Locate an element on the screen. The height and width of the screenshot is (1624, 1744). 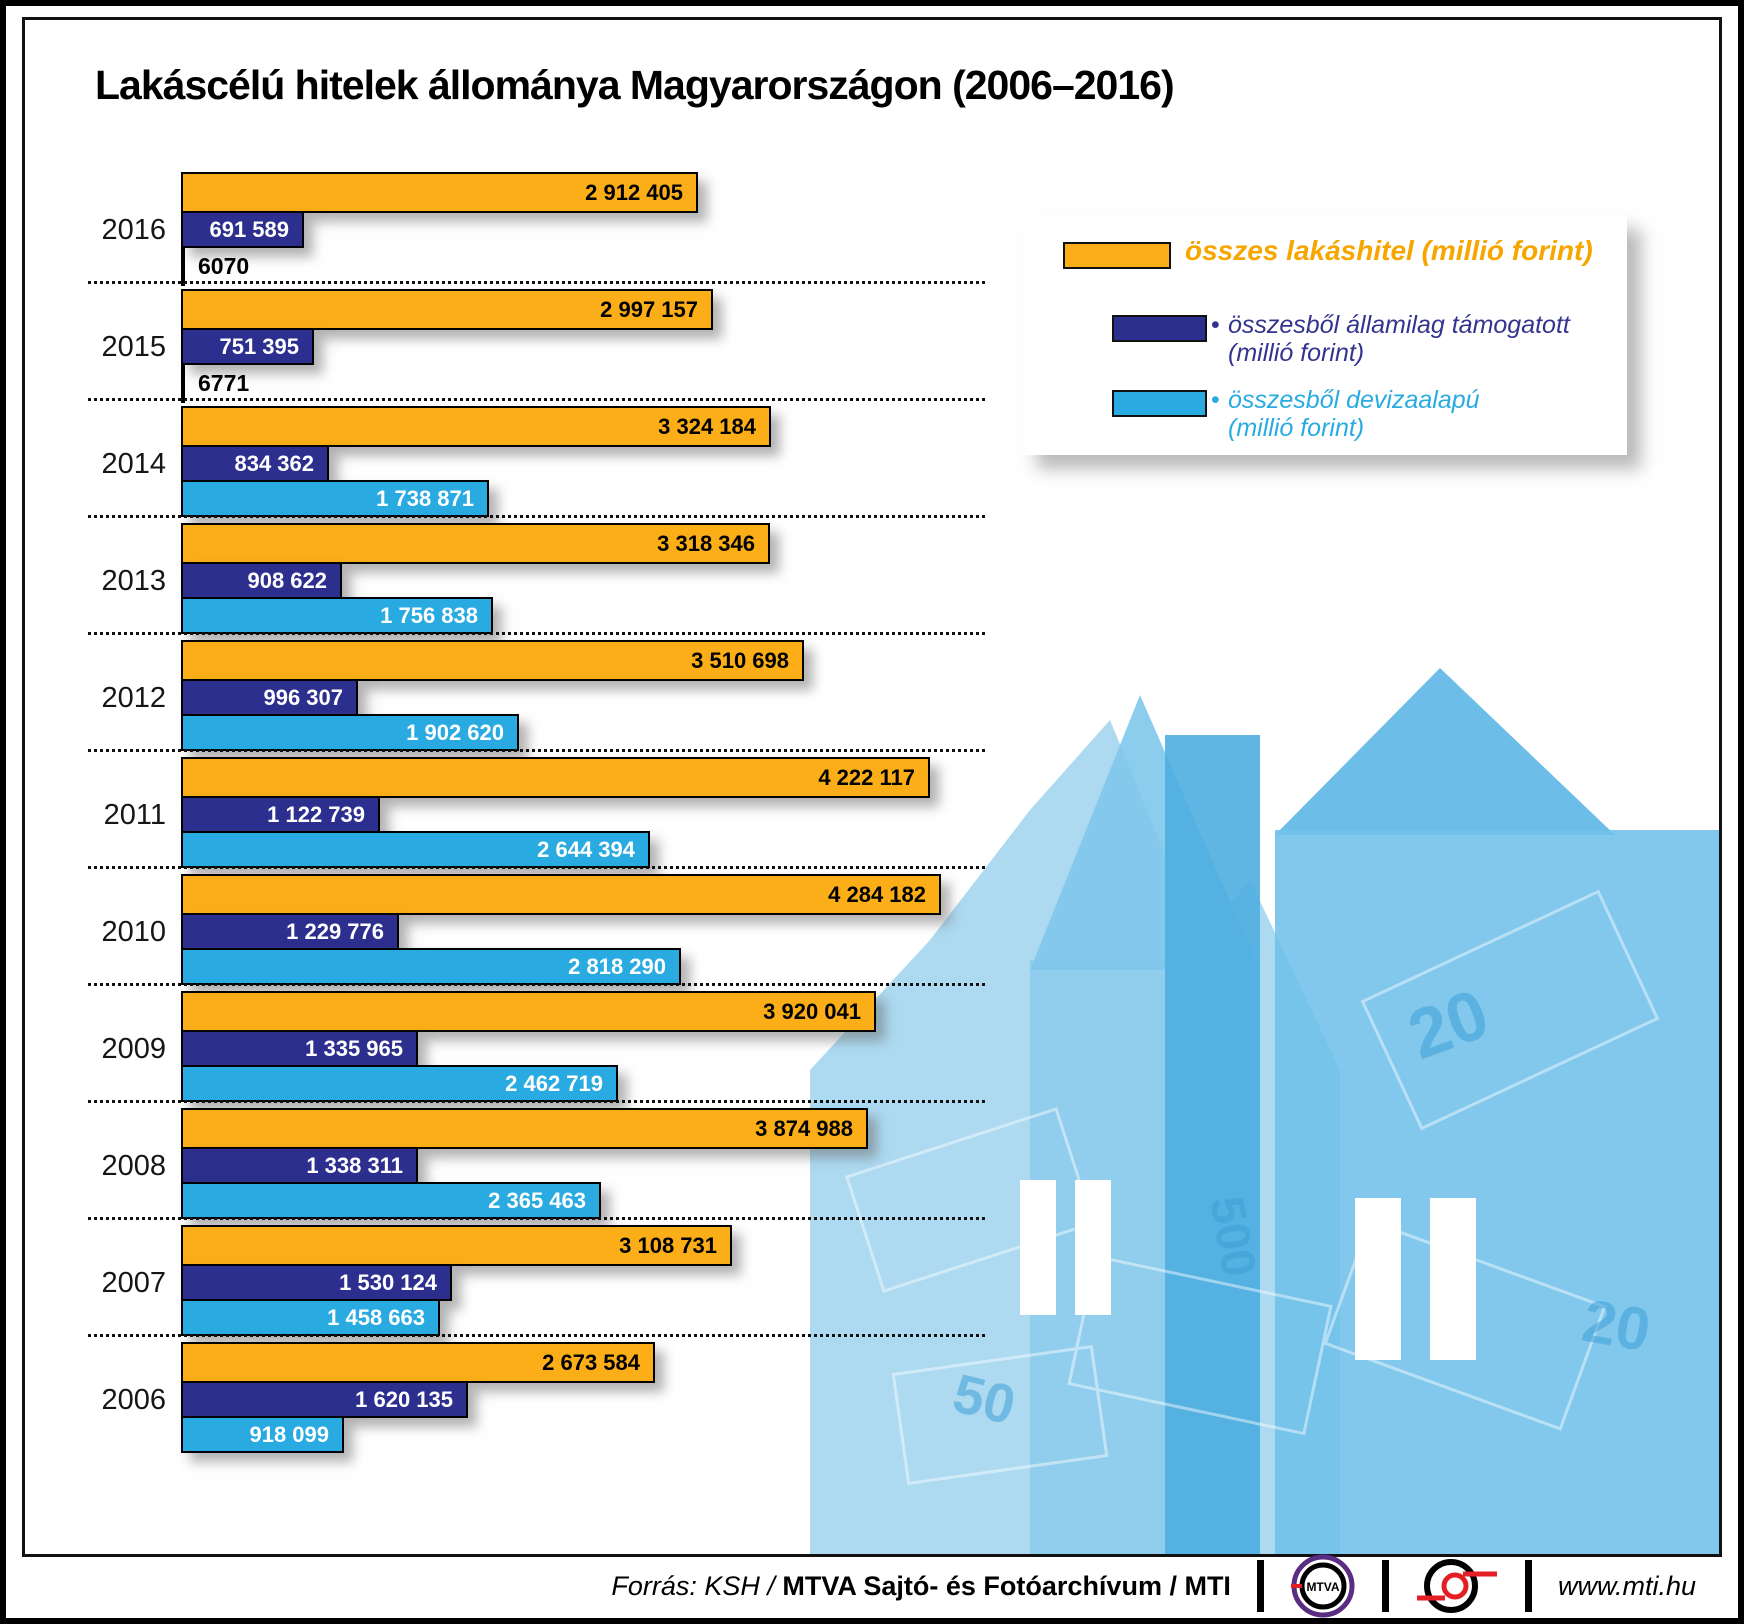
legend-label-fx: összesből devizaalapú (millió forint) is located at coordinates (1354, 414).